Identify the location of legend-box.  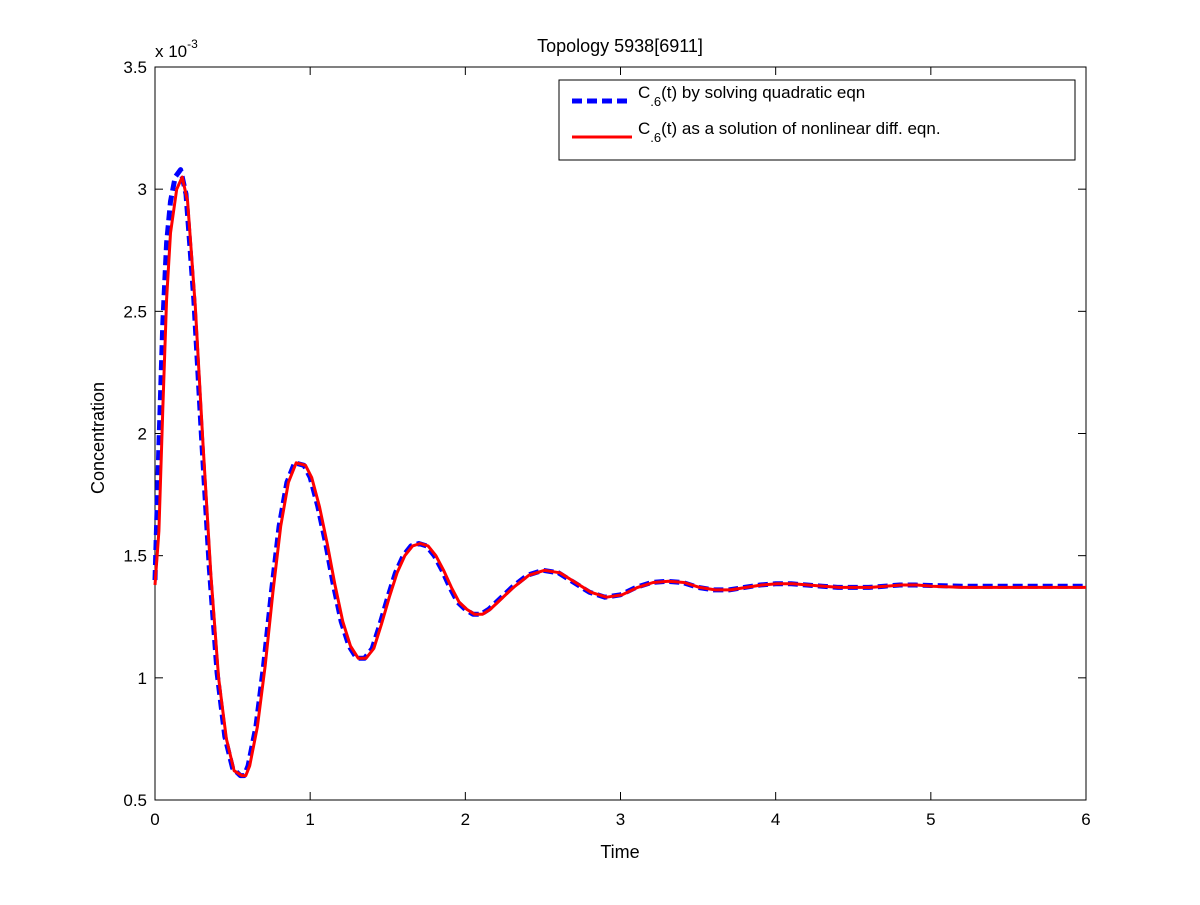
(817, 120).